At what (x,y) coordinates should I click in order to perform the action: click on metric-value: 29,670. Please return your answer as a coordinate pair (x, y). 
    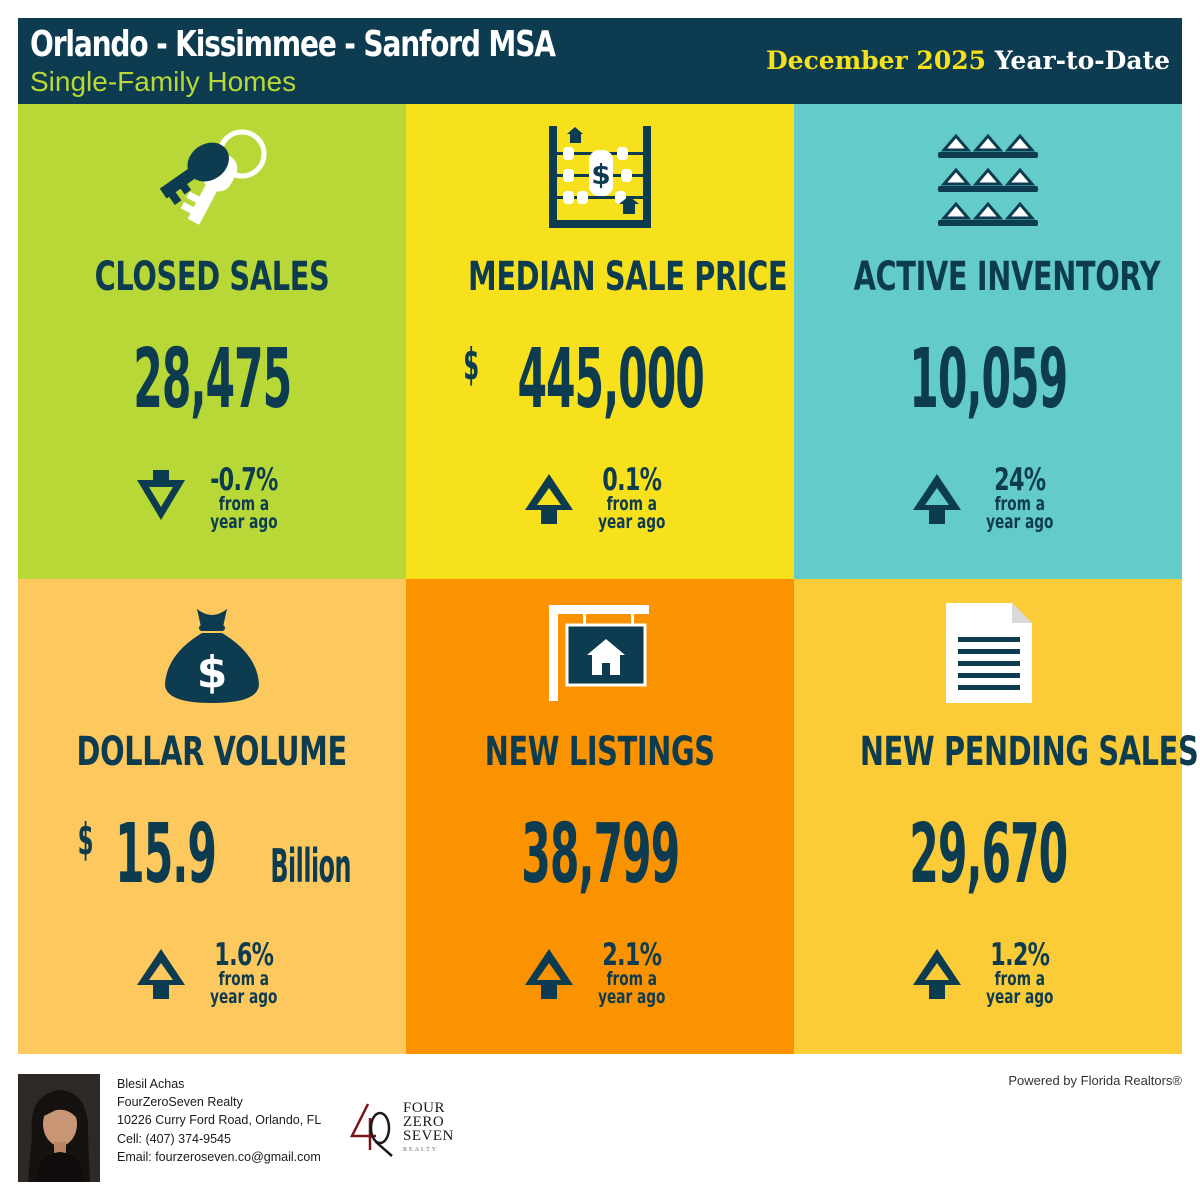
    Looking at the image, I should click on (988, 854).